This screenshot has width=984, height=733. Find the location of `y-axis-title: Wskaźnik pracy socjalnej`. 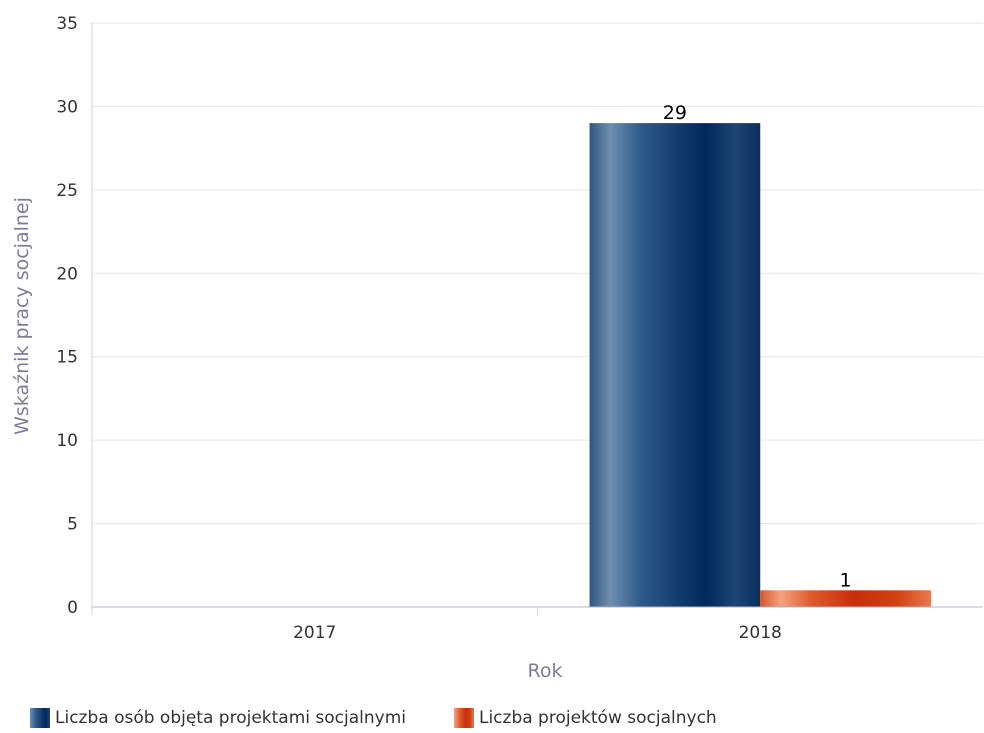

y-axis-title: Wskaźnik pracy socjalnej is located at coordinates (22, 316).